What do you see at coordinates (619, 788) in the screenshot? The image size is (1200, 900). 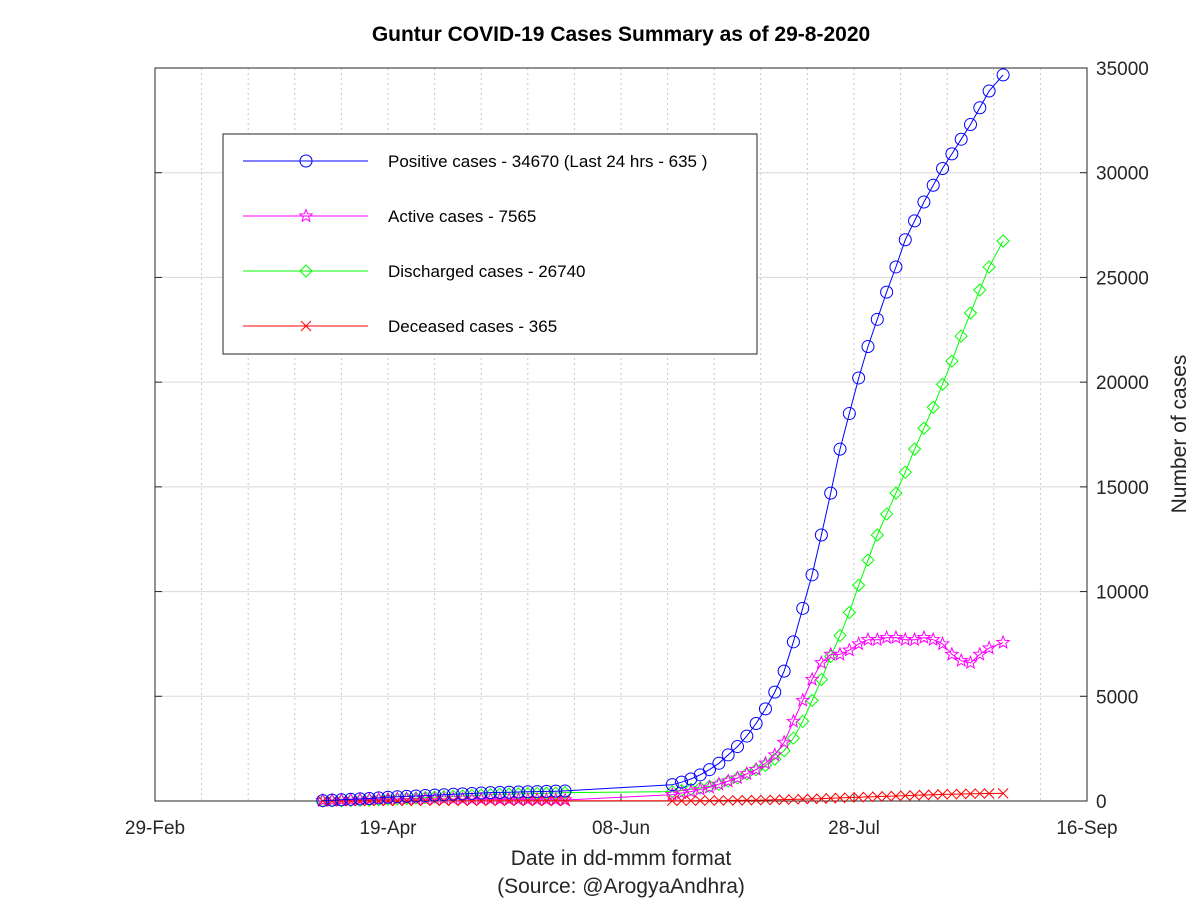 I see `series-line-positive` at bounding box center [619, 788].